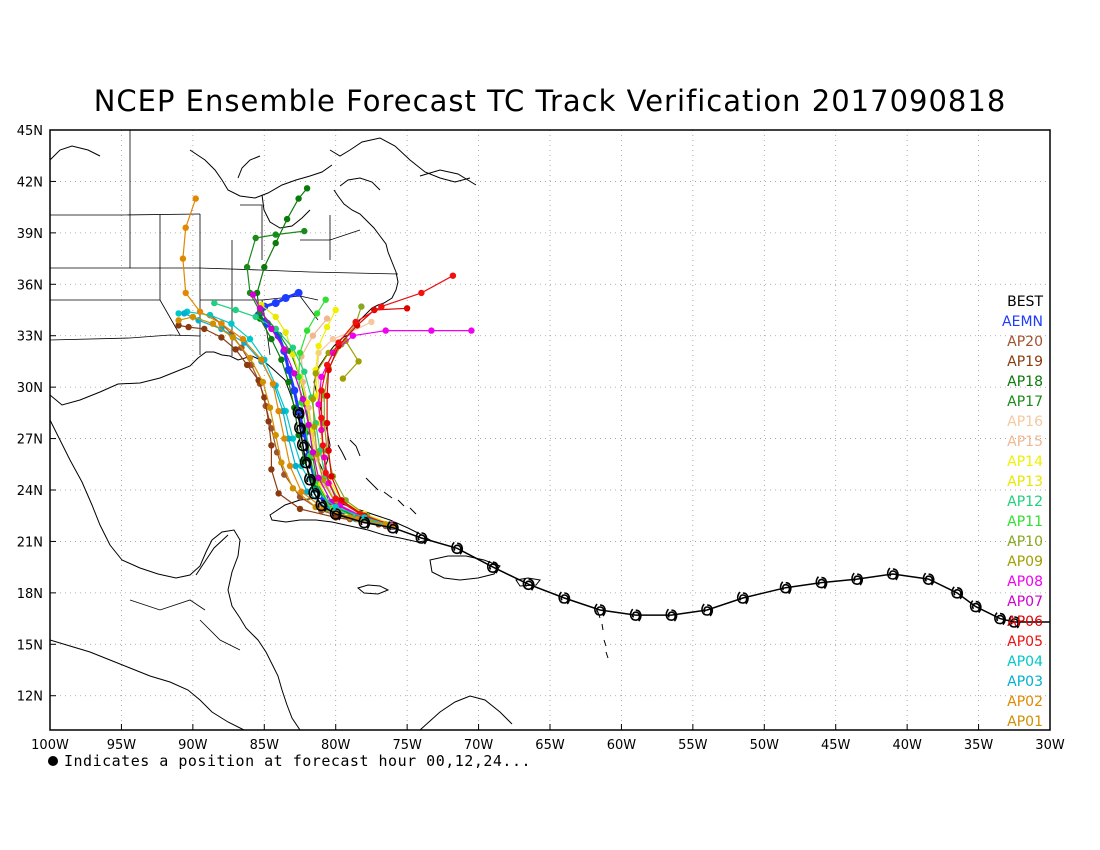 The height and width of the screenshot is (850, 1100). I want to click on lon-tick-label: 30W, so click(1050, 745).